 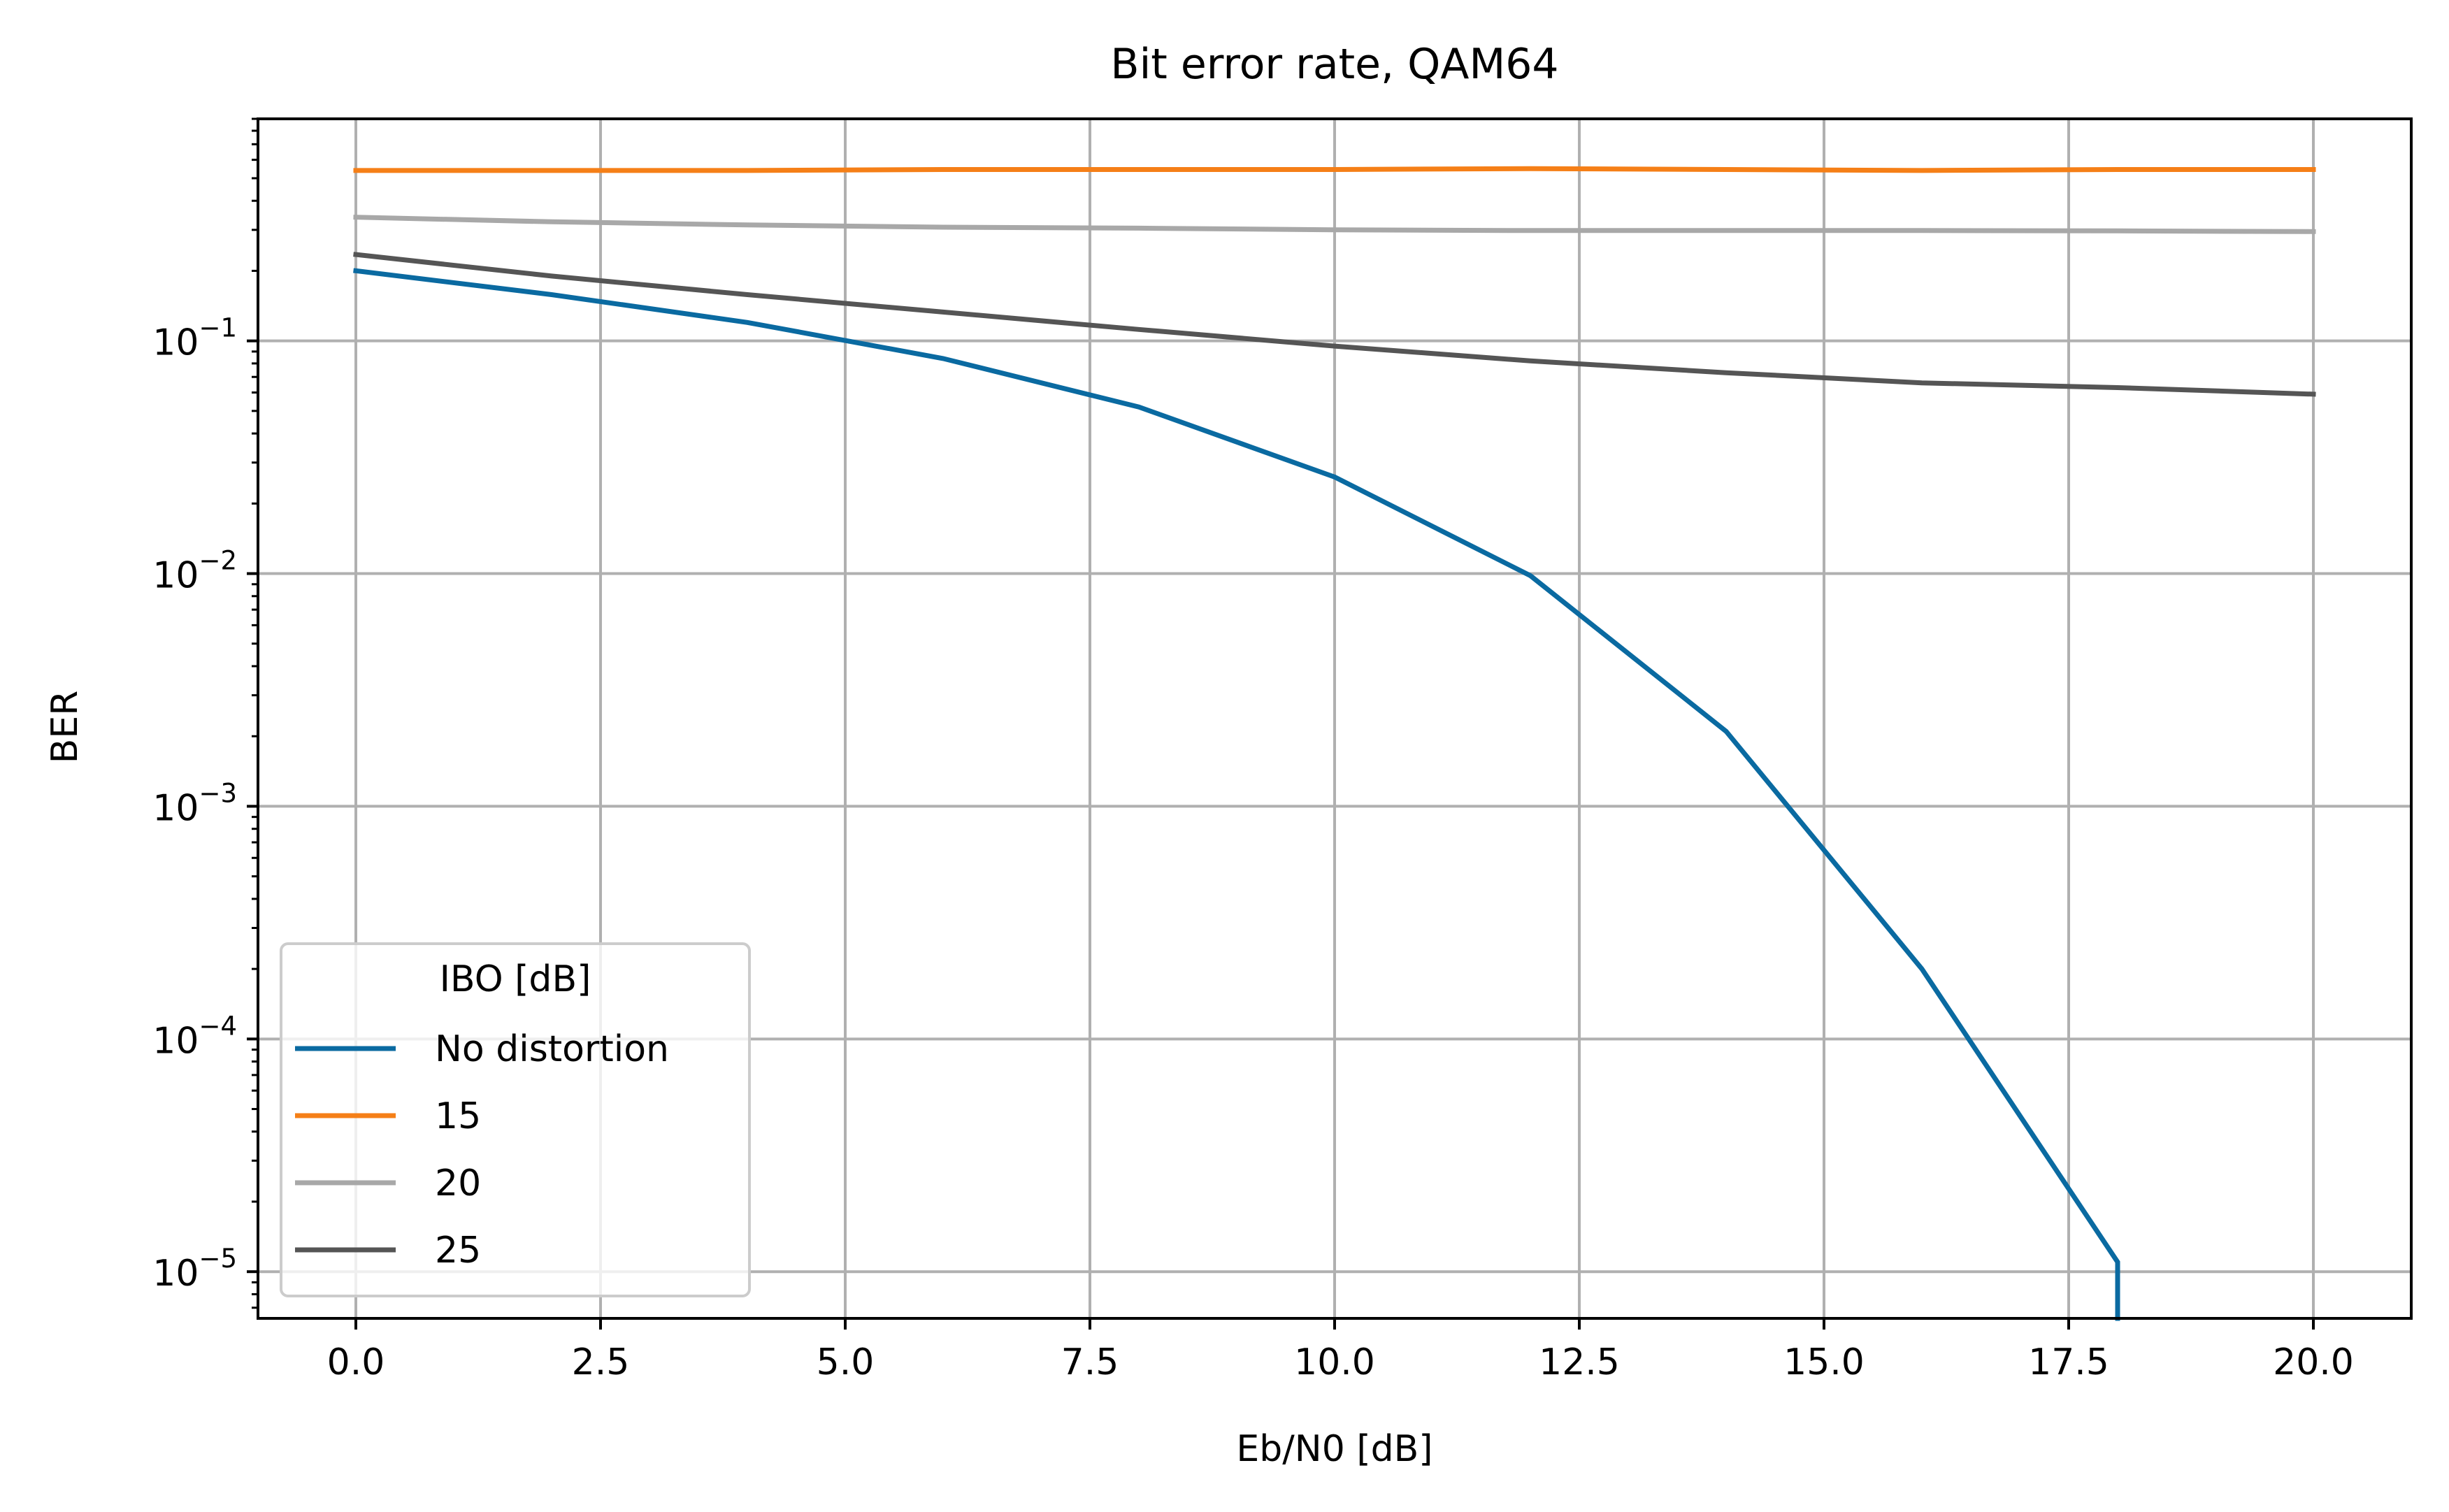 What do you see at coordinates (194, 803) in the screenshot?
I see `y-tick-label: 10⁻³` at bounding box center [194, 803].